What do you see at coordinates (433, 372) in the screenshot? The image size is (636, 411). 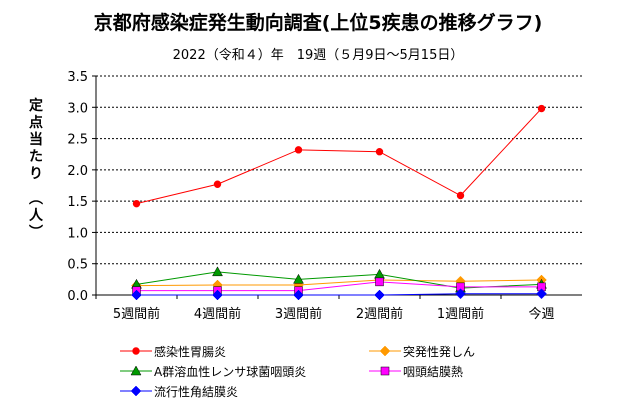 I see `legend-label: 咽頭結膜熱` at bounding box center [433, 372].